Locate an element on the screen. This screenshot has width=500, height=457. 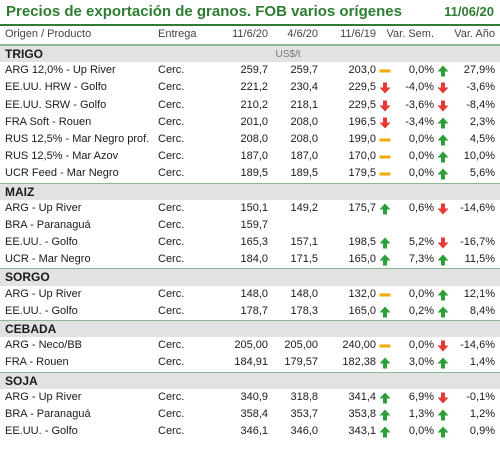
price-last-year: 170,0 is located at coordinates (362, 156).